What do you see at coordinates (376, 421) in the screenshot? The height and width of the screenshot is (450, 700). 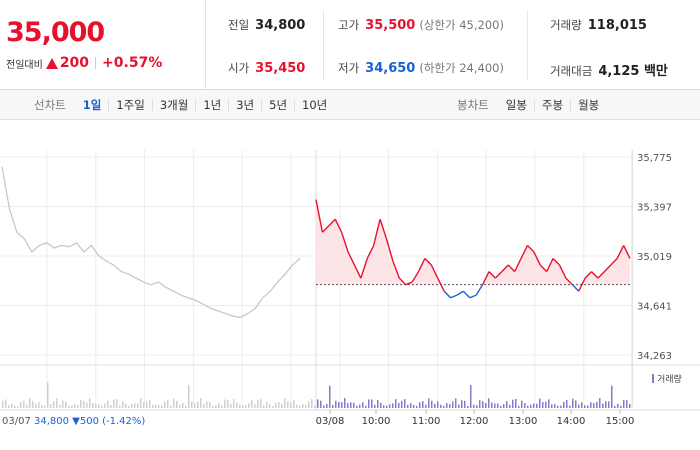 I see `x-tick-label: 10:00` at bounding box center [376, 421].